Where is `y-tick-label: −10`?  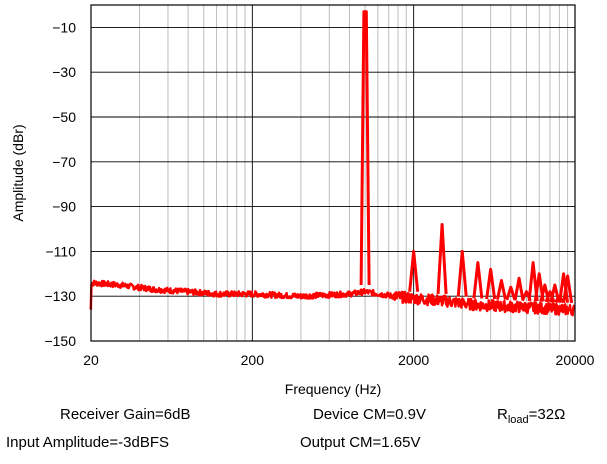
y-tick-label: −10 is located at coordinates (64, 27).